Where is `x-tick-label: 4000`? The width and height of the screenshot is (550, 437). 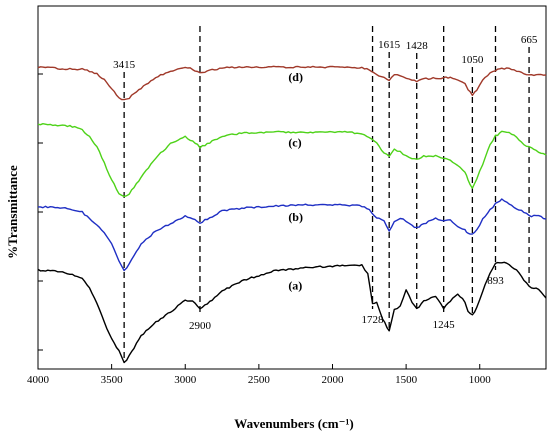 x-tick-label: 4000 is located at coordinates (38, 380).